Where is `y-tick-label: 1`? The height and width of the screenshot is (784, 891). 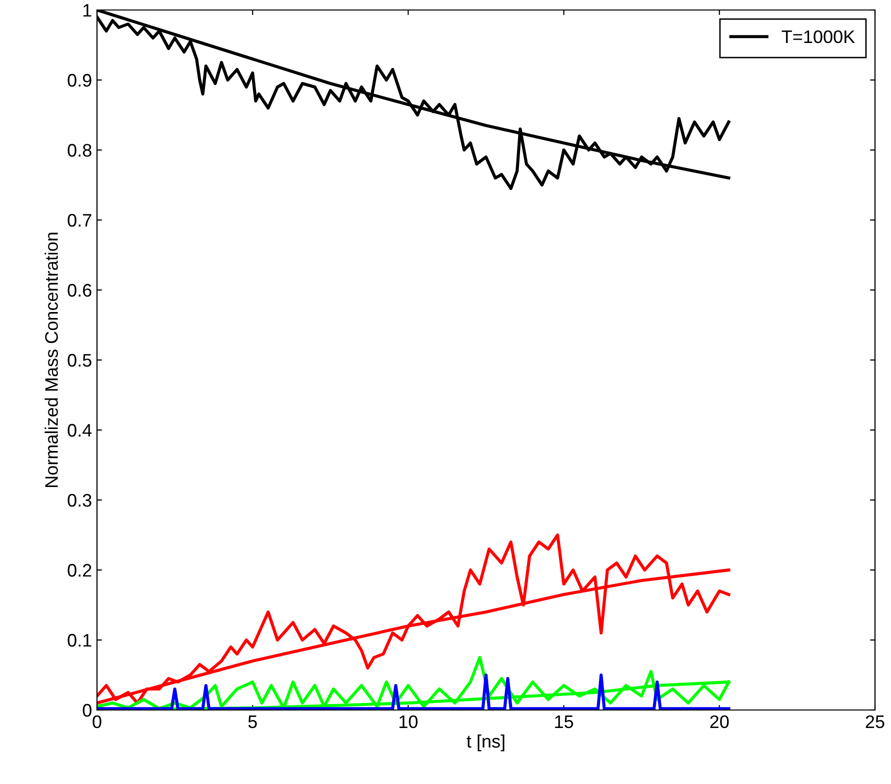
y-tick-label: 1 is located at coordinates (87, 10).